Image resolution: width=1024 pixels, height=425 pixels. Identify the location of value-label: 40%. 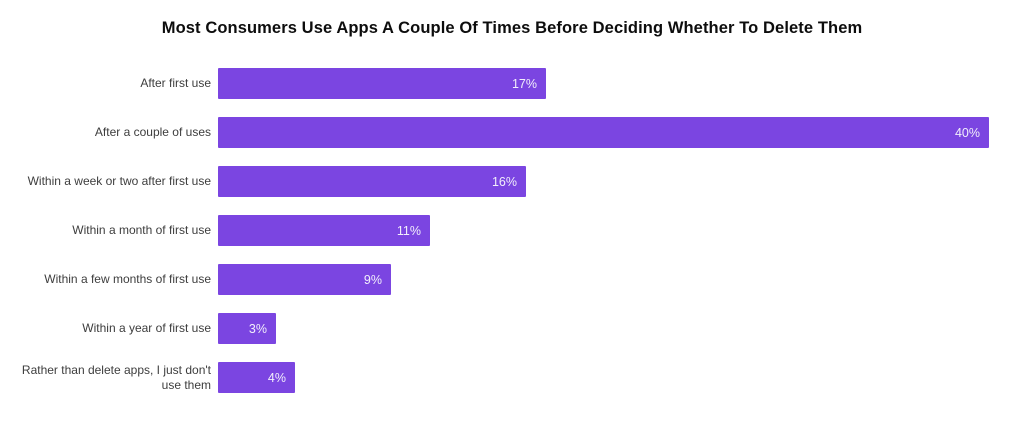
(967, 132).